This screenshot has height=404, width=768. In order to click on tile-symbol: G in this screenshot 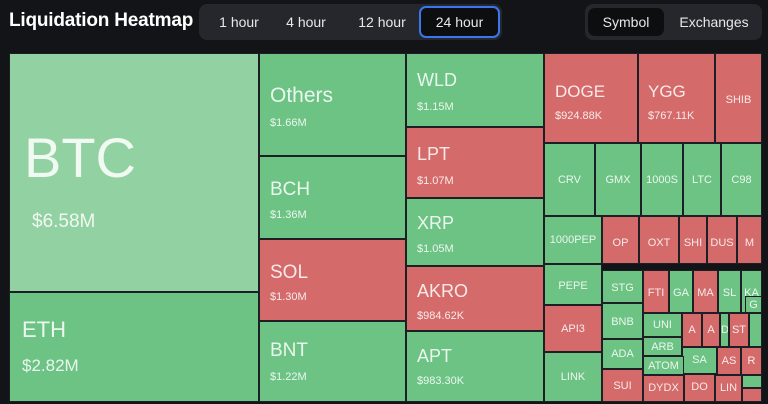, I will do `click(753, 305)`.